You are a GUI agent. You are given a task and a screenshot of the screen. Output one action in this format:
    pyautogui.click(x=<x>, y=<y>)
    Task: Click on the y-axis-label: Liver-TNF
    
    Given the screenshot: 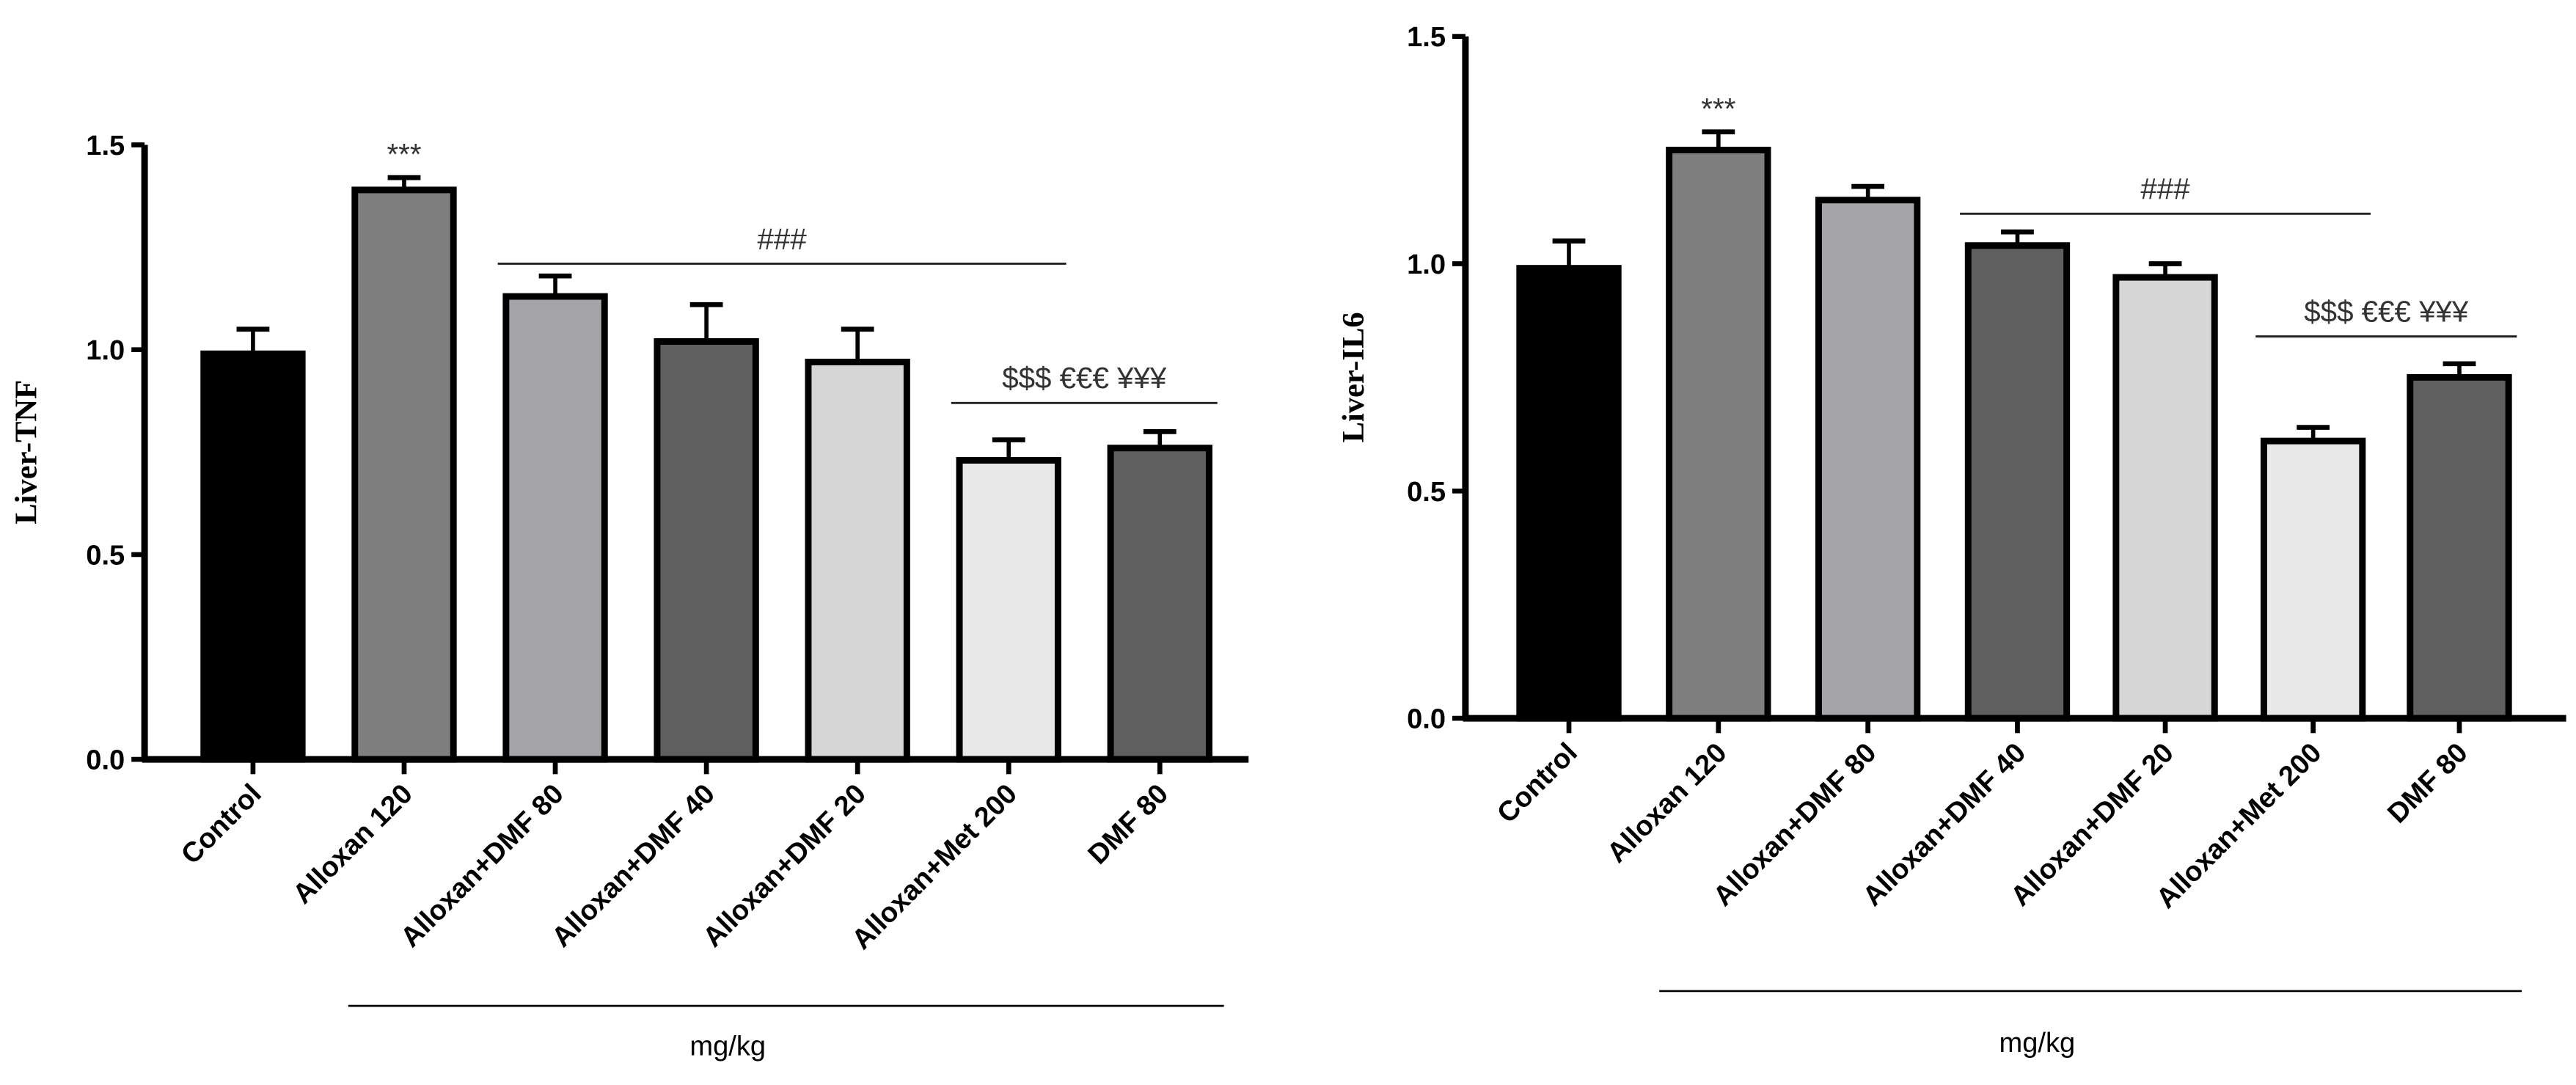 What is the action you would take?
    pyautogui.click(x=26, y=453)
    